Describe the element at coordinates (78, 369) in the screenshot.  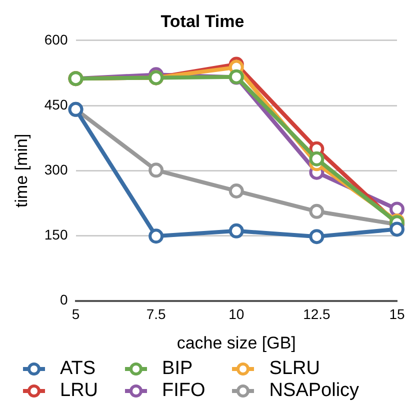
I see `legend-label: ATS` at that location.